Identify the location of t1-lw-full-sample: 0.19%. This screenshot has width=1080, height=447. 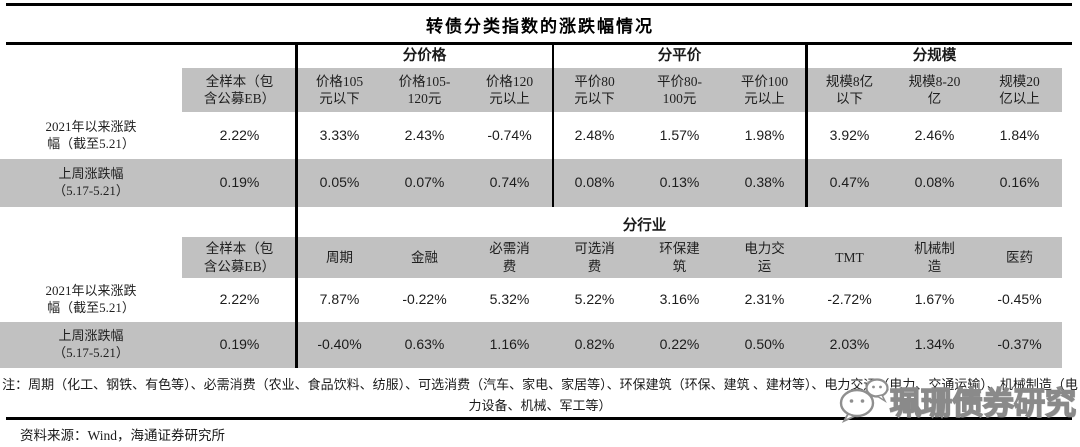
(239, 182).